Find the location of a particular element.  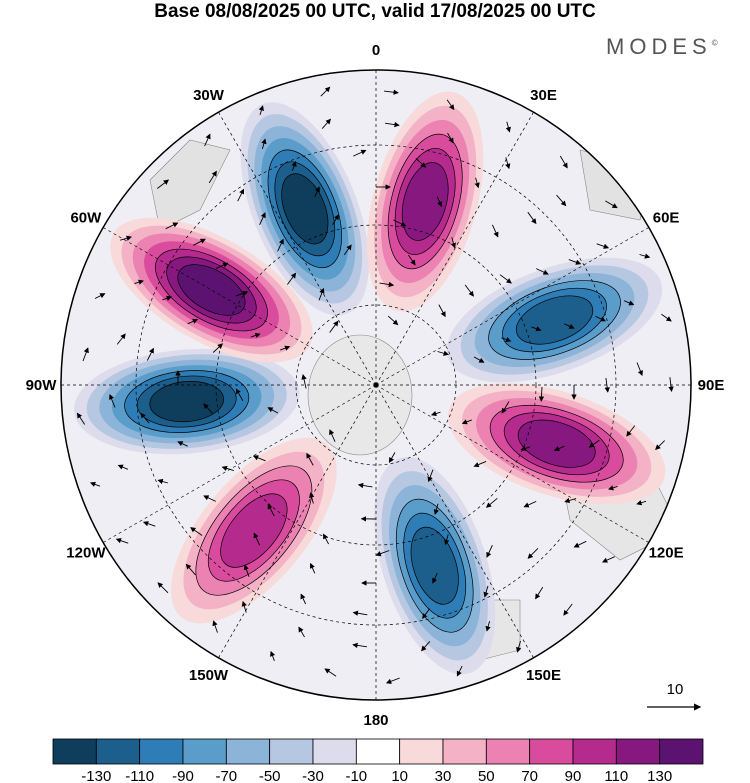

latitude-circle is located at coordinates (376, 385).